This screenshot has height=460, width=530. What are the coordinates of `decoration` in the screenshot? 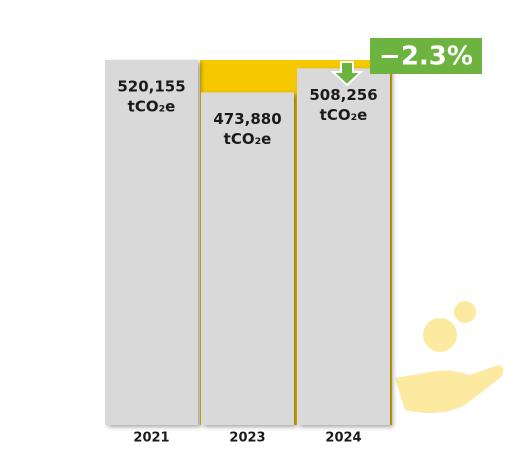 It's located at (449, 357).